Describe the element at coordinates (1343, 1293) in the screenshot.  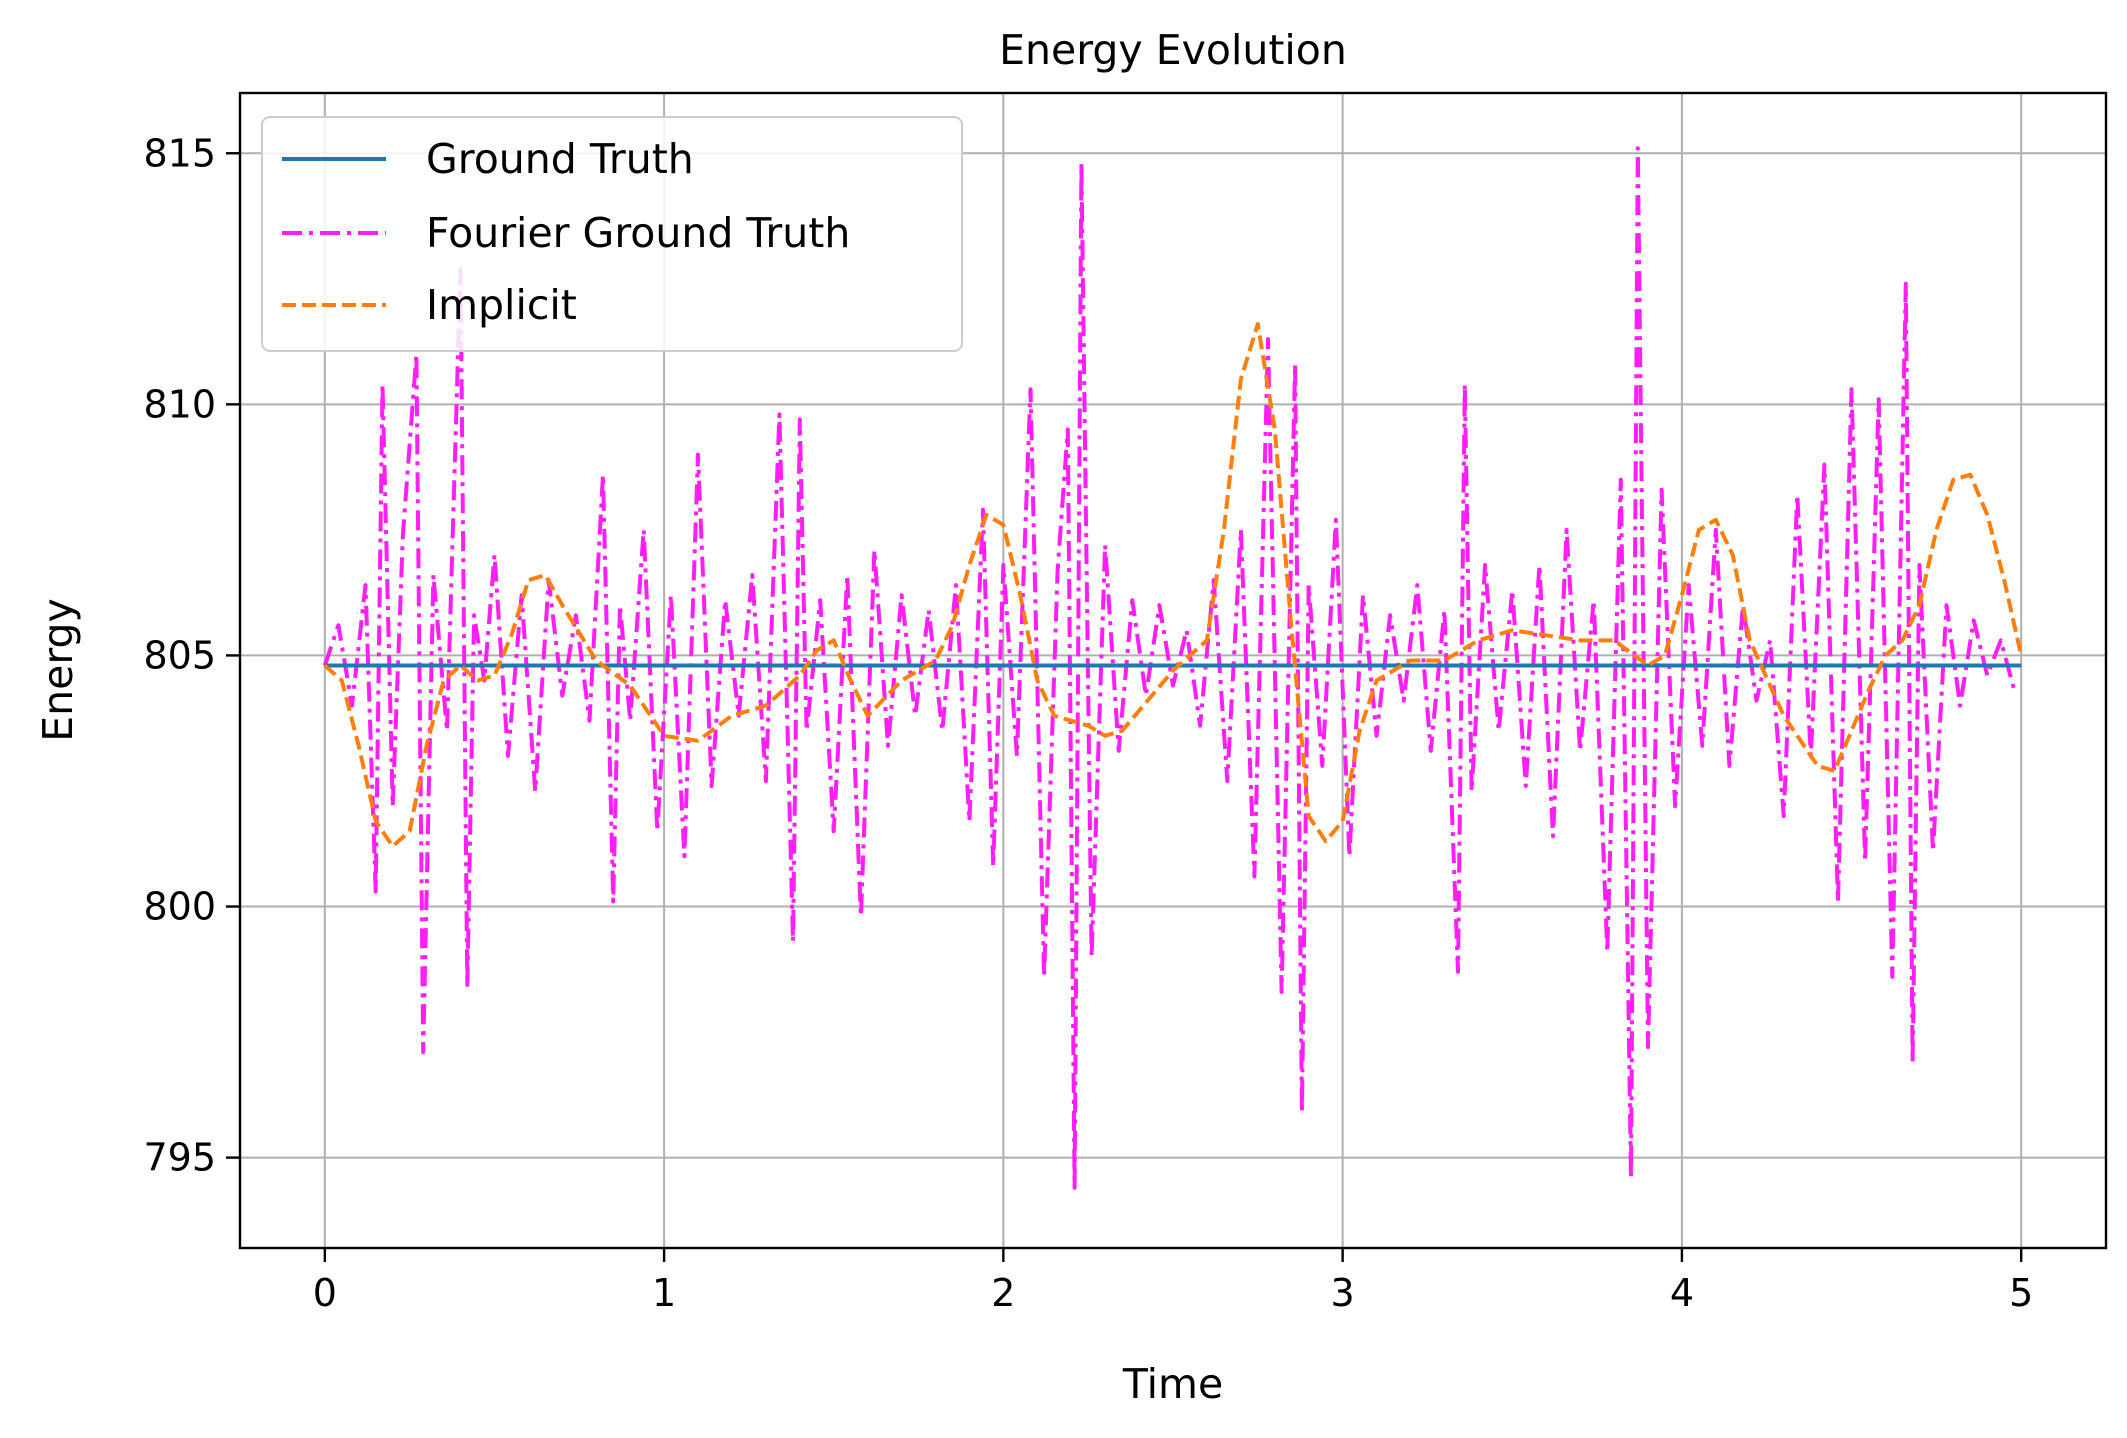
I see `x-tick-label-3: 3` at that location.